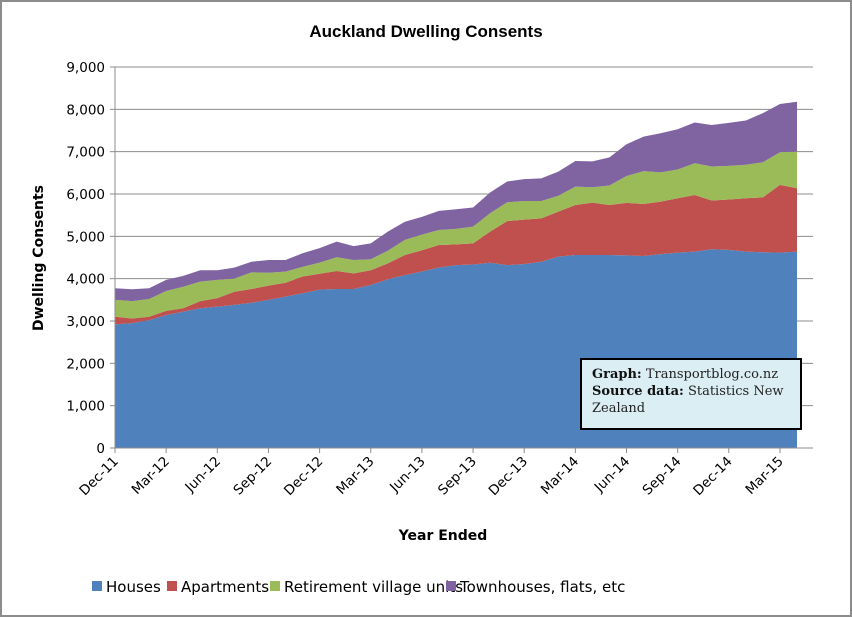 This screenshot has height=617, width=852. What do you see at coordinates (443, 536) in the screenshot?
I see `x-axis-title: Year Ended` at bounding box center [443, 536].